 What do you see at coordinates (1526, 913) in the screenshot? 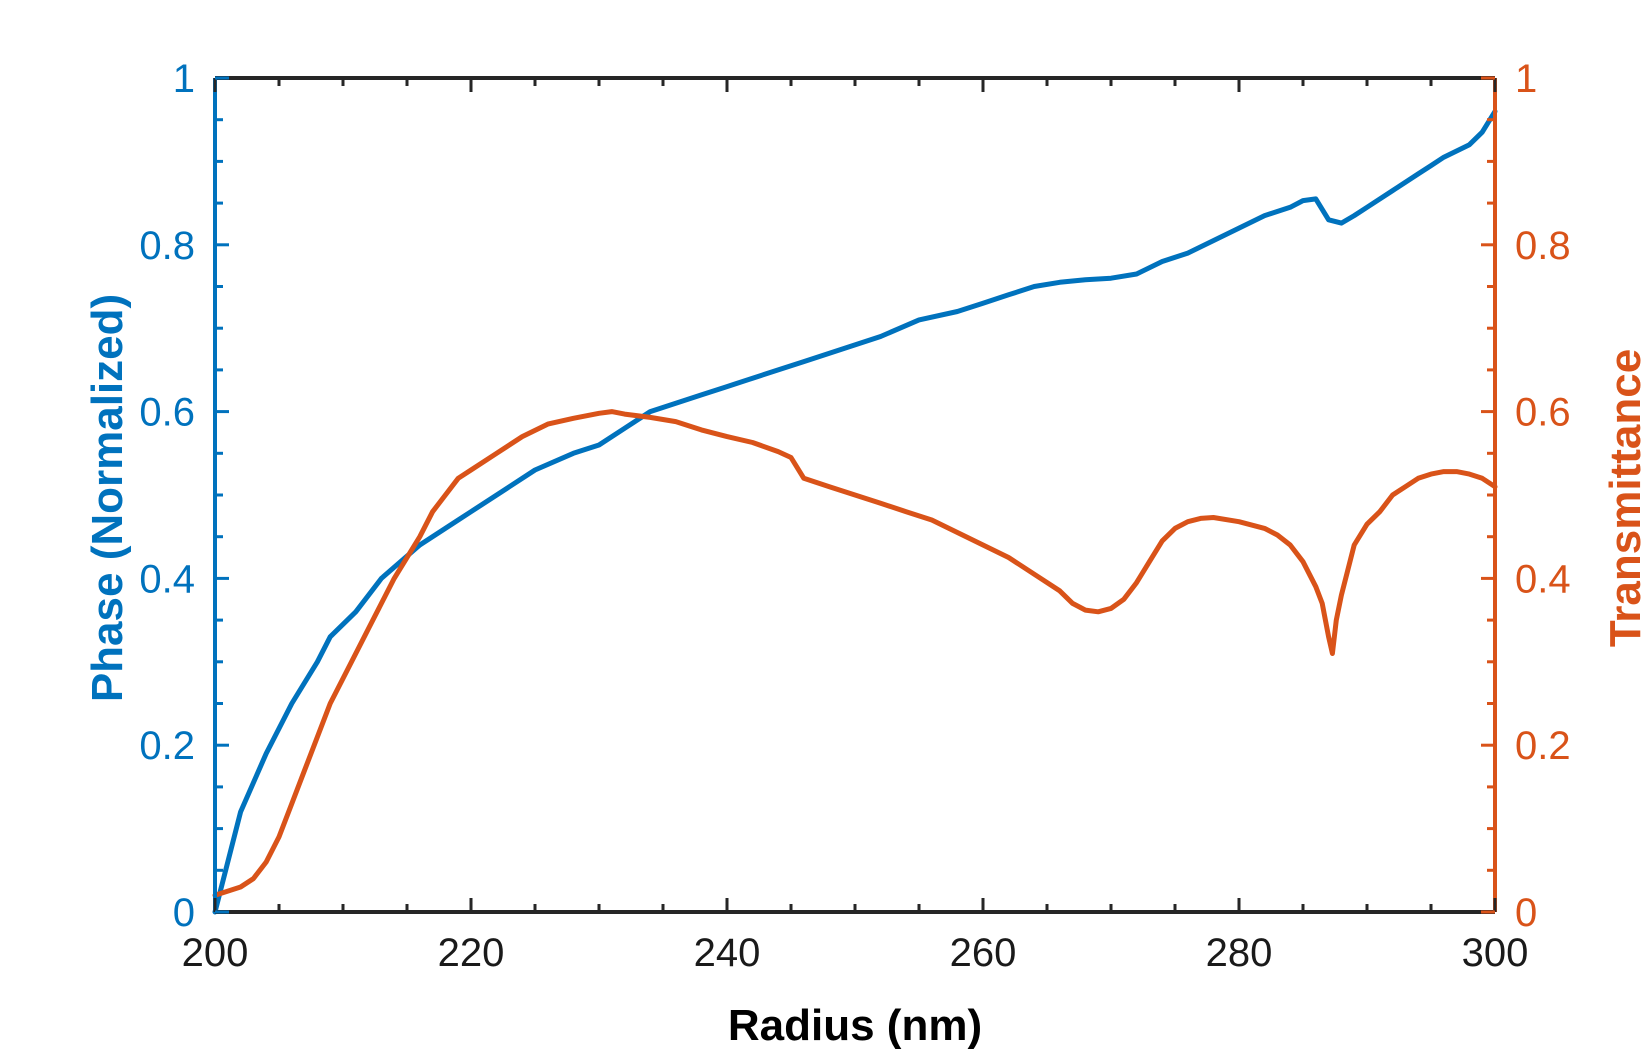
I see `right-y-tick-label: 0` at bounding box center [1526, 913].